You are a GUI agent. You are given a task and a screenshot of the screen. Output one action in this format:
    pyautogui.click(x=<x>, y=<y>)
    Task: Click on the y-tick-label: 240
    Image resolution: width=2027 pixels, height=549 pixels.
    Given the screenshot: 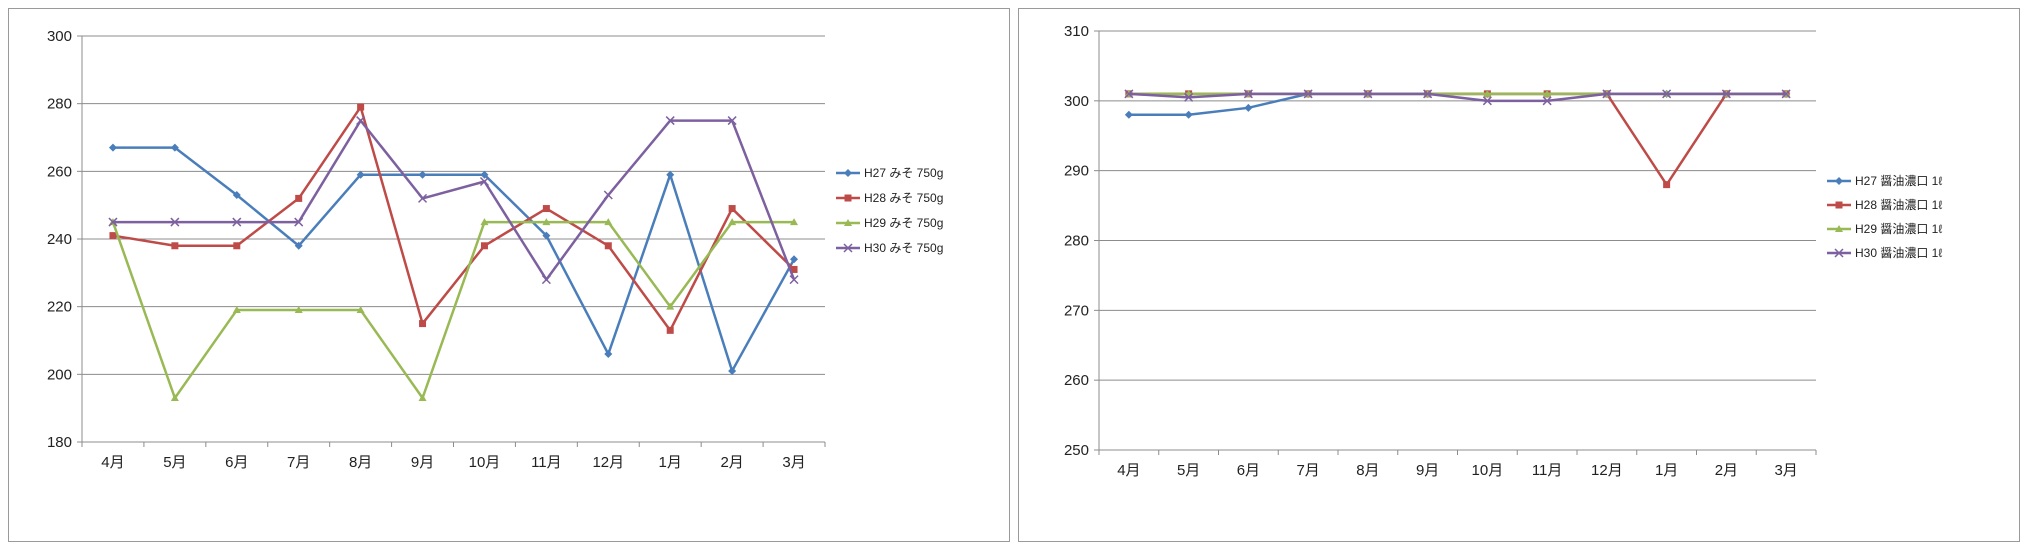 What is the action you would take?
    pyautogui.click(x=59, y=239)
    